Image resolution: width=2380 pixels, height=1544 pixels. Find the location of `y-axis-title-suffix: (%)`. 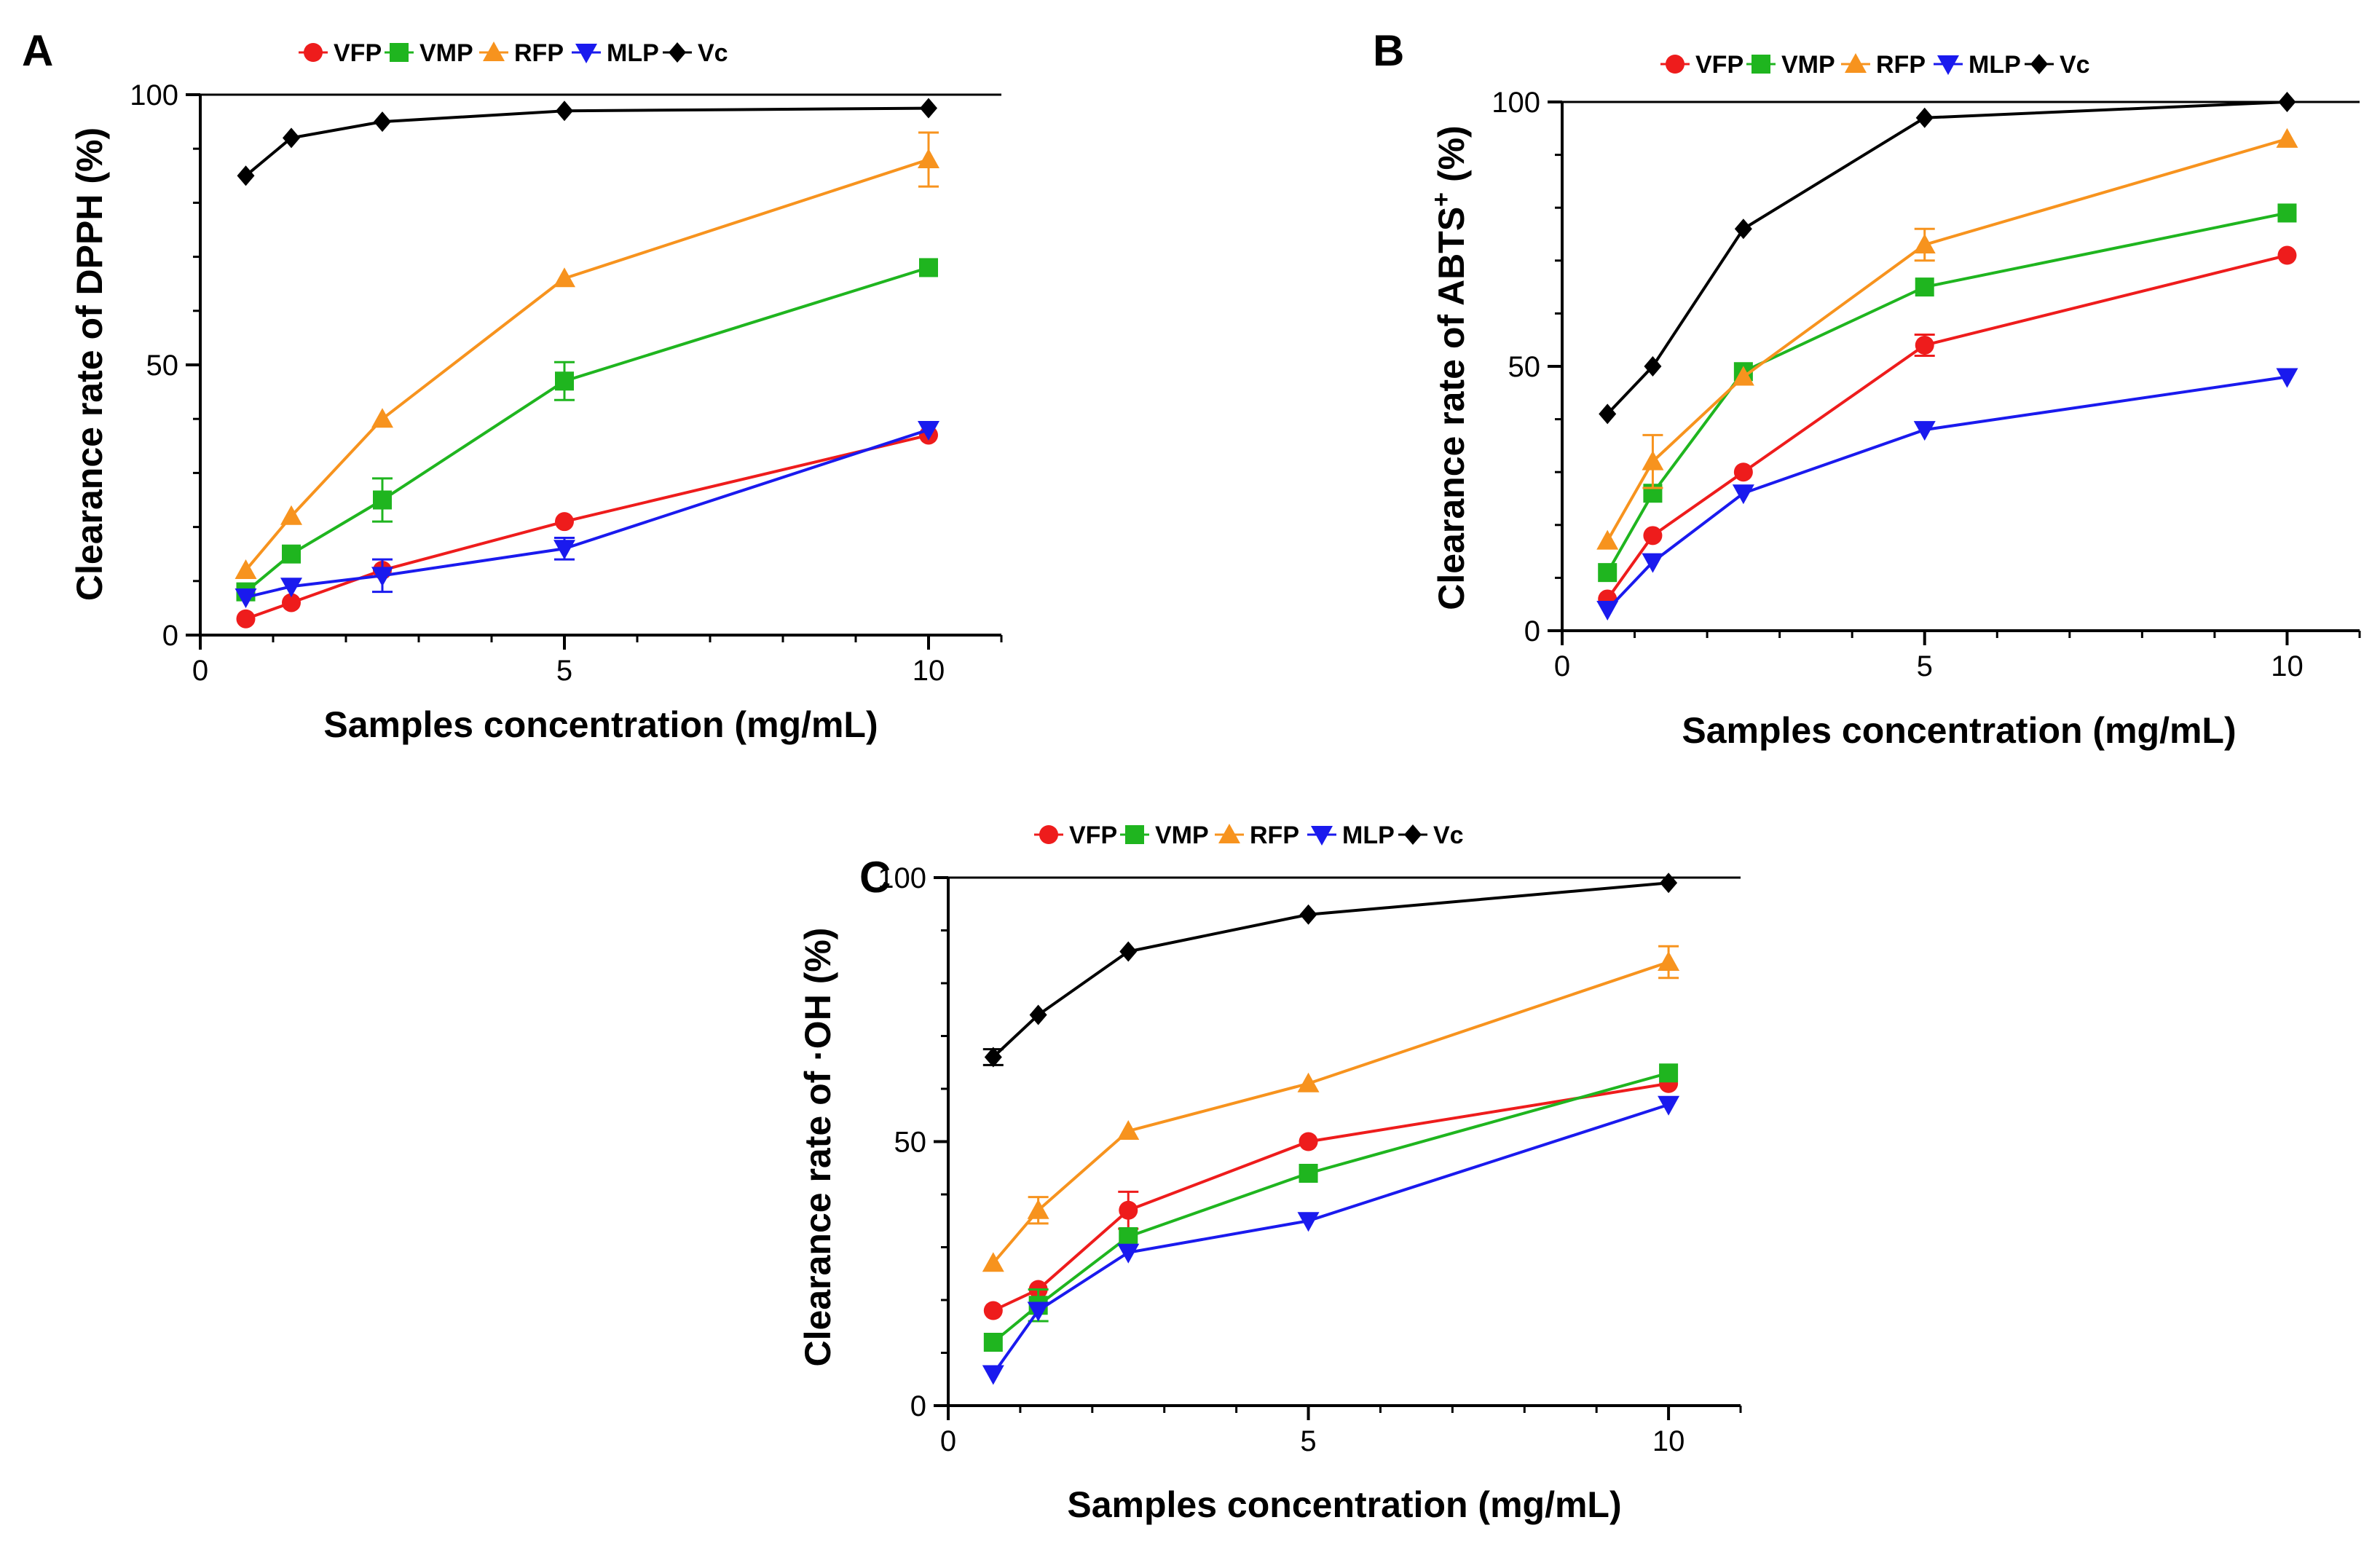

y-axis-title-suffix: (%) is located at coordinates (1451, 158).